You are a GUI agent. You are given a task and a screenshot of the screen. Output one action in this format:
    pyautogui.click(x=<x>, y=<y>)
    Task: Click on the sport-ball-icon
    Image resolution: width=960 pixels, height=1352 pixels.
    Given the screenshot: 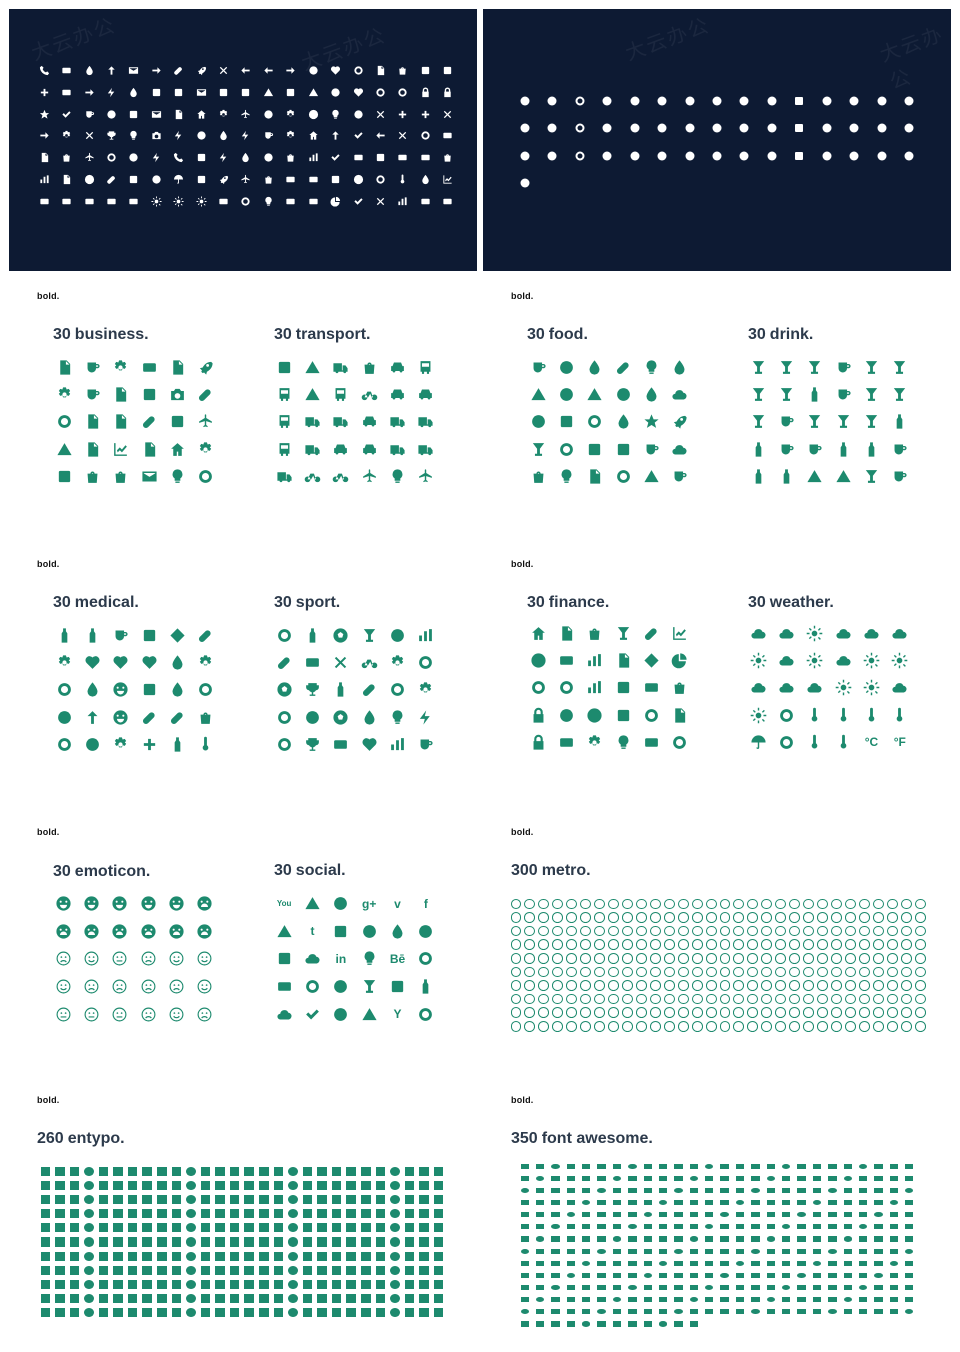 What is the action you would take?
    pyautogui.click(x=284, y=689)
    